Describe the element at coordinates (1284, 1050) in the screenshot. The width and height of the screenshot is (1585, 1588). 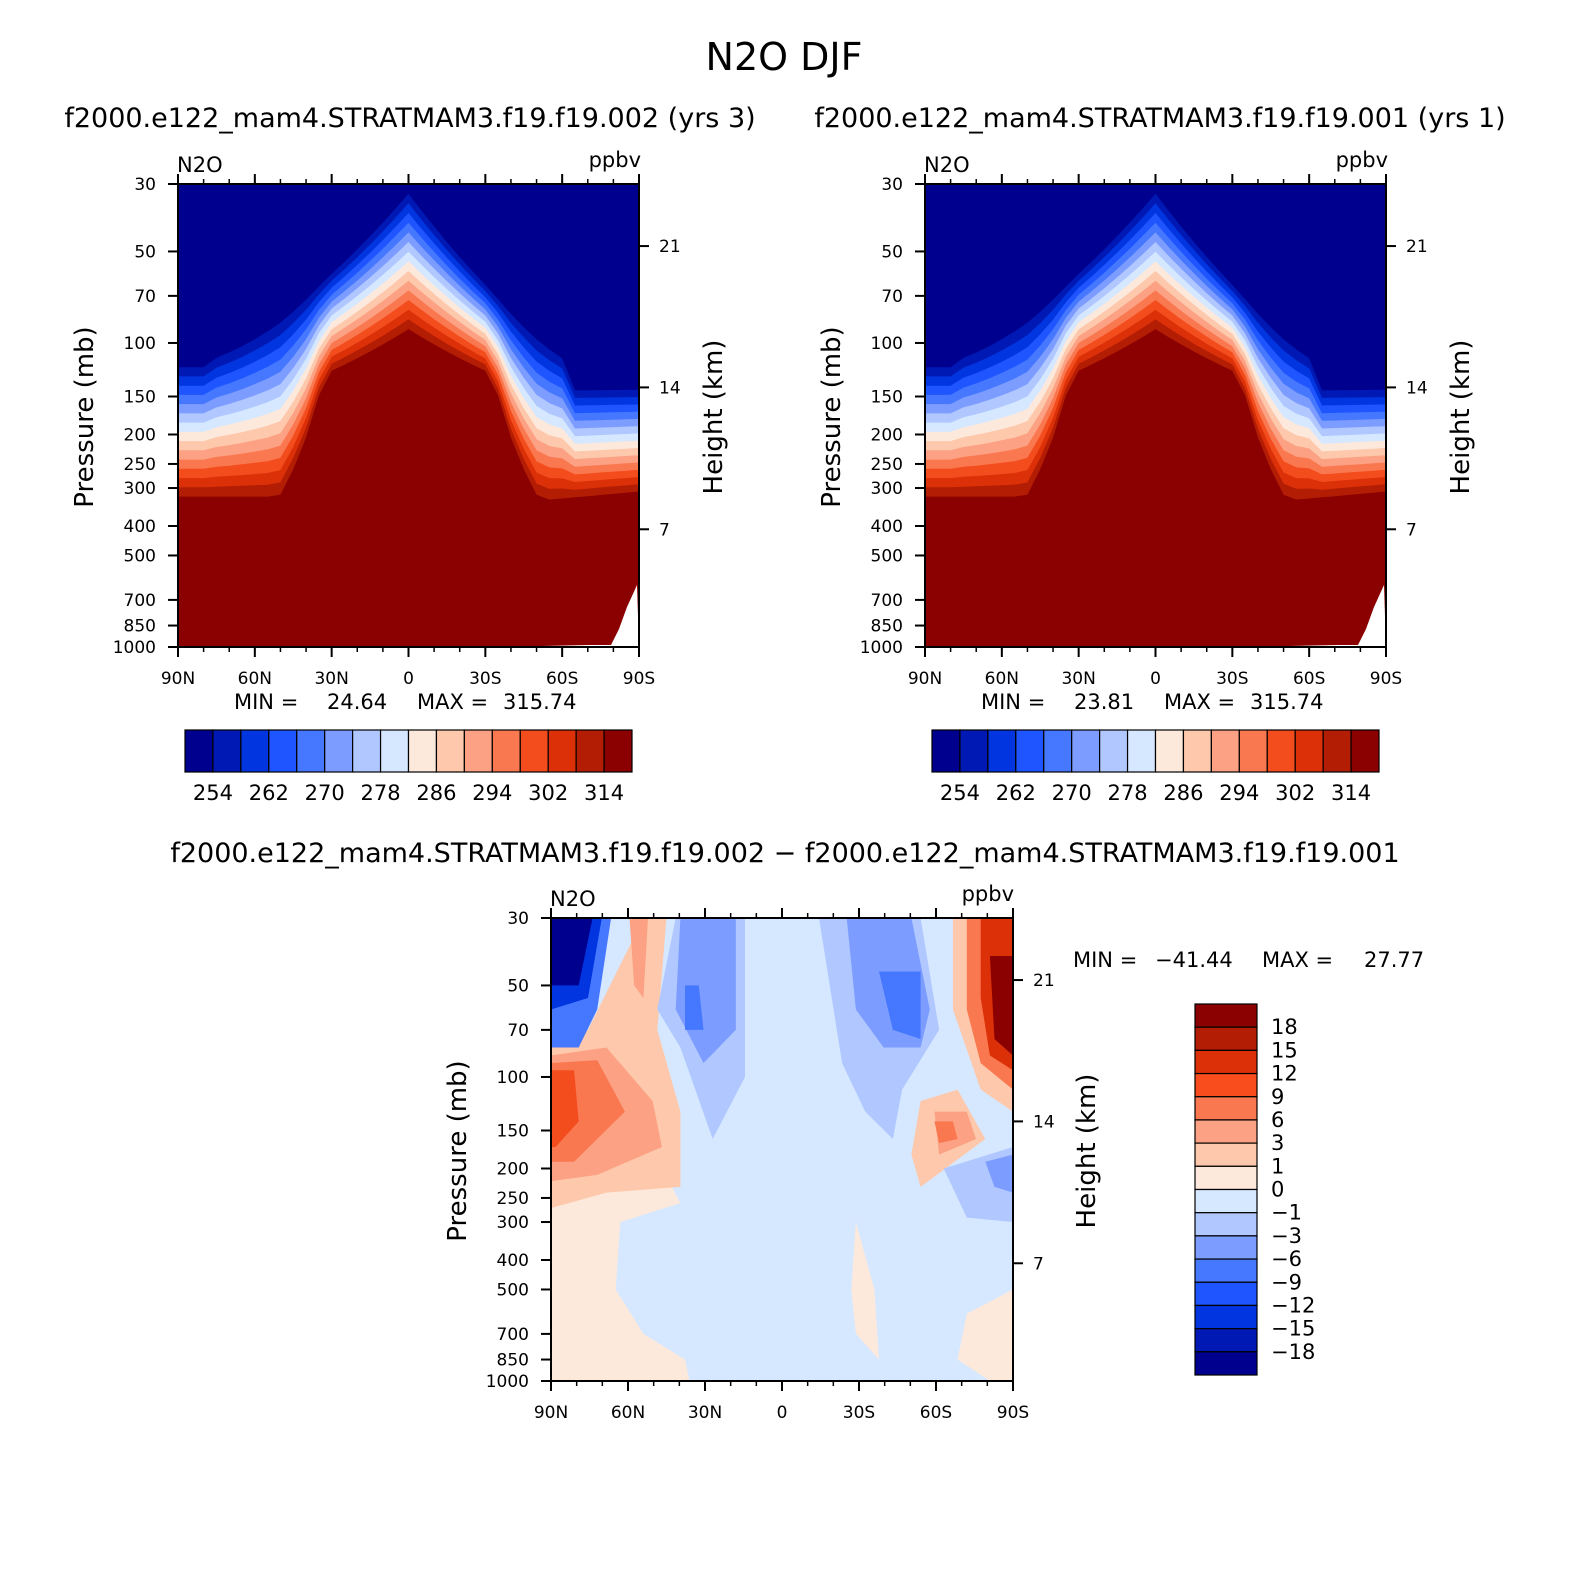
I see `colorbar-label: 15` at that location.